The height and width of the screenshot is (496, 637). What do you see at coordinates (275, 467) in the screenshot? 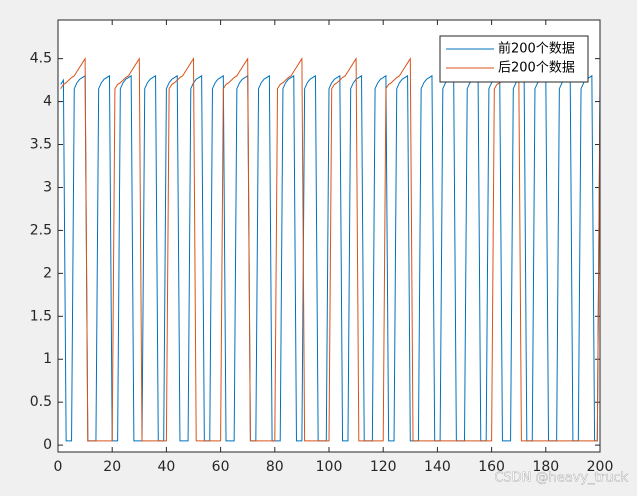
I see `x-tick-label: 80` at bounding box center [275, 467].